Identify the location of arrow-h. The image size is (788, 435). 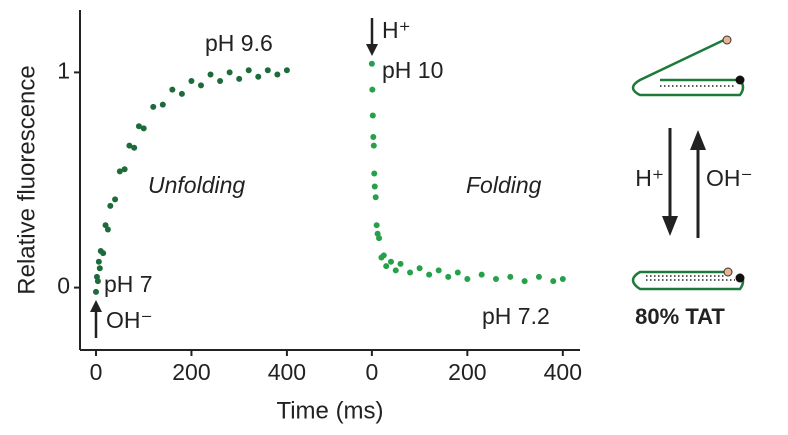
(372, 37).